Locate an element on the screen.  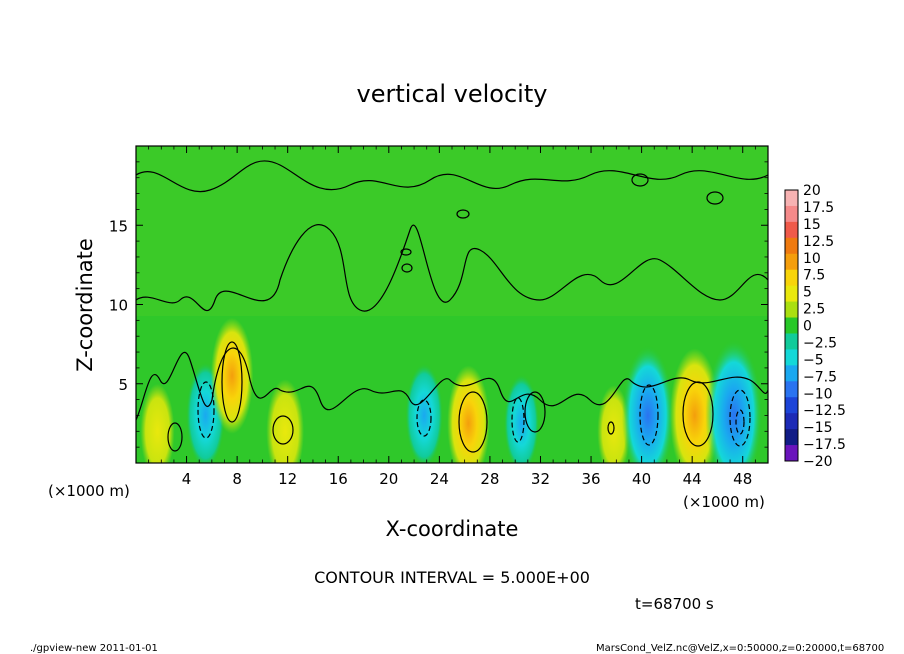
negative-contours is located at coordinates (474, 414).